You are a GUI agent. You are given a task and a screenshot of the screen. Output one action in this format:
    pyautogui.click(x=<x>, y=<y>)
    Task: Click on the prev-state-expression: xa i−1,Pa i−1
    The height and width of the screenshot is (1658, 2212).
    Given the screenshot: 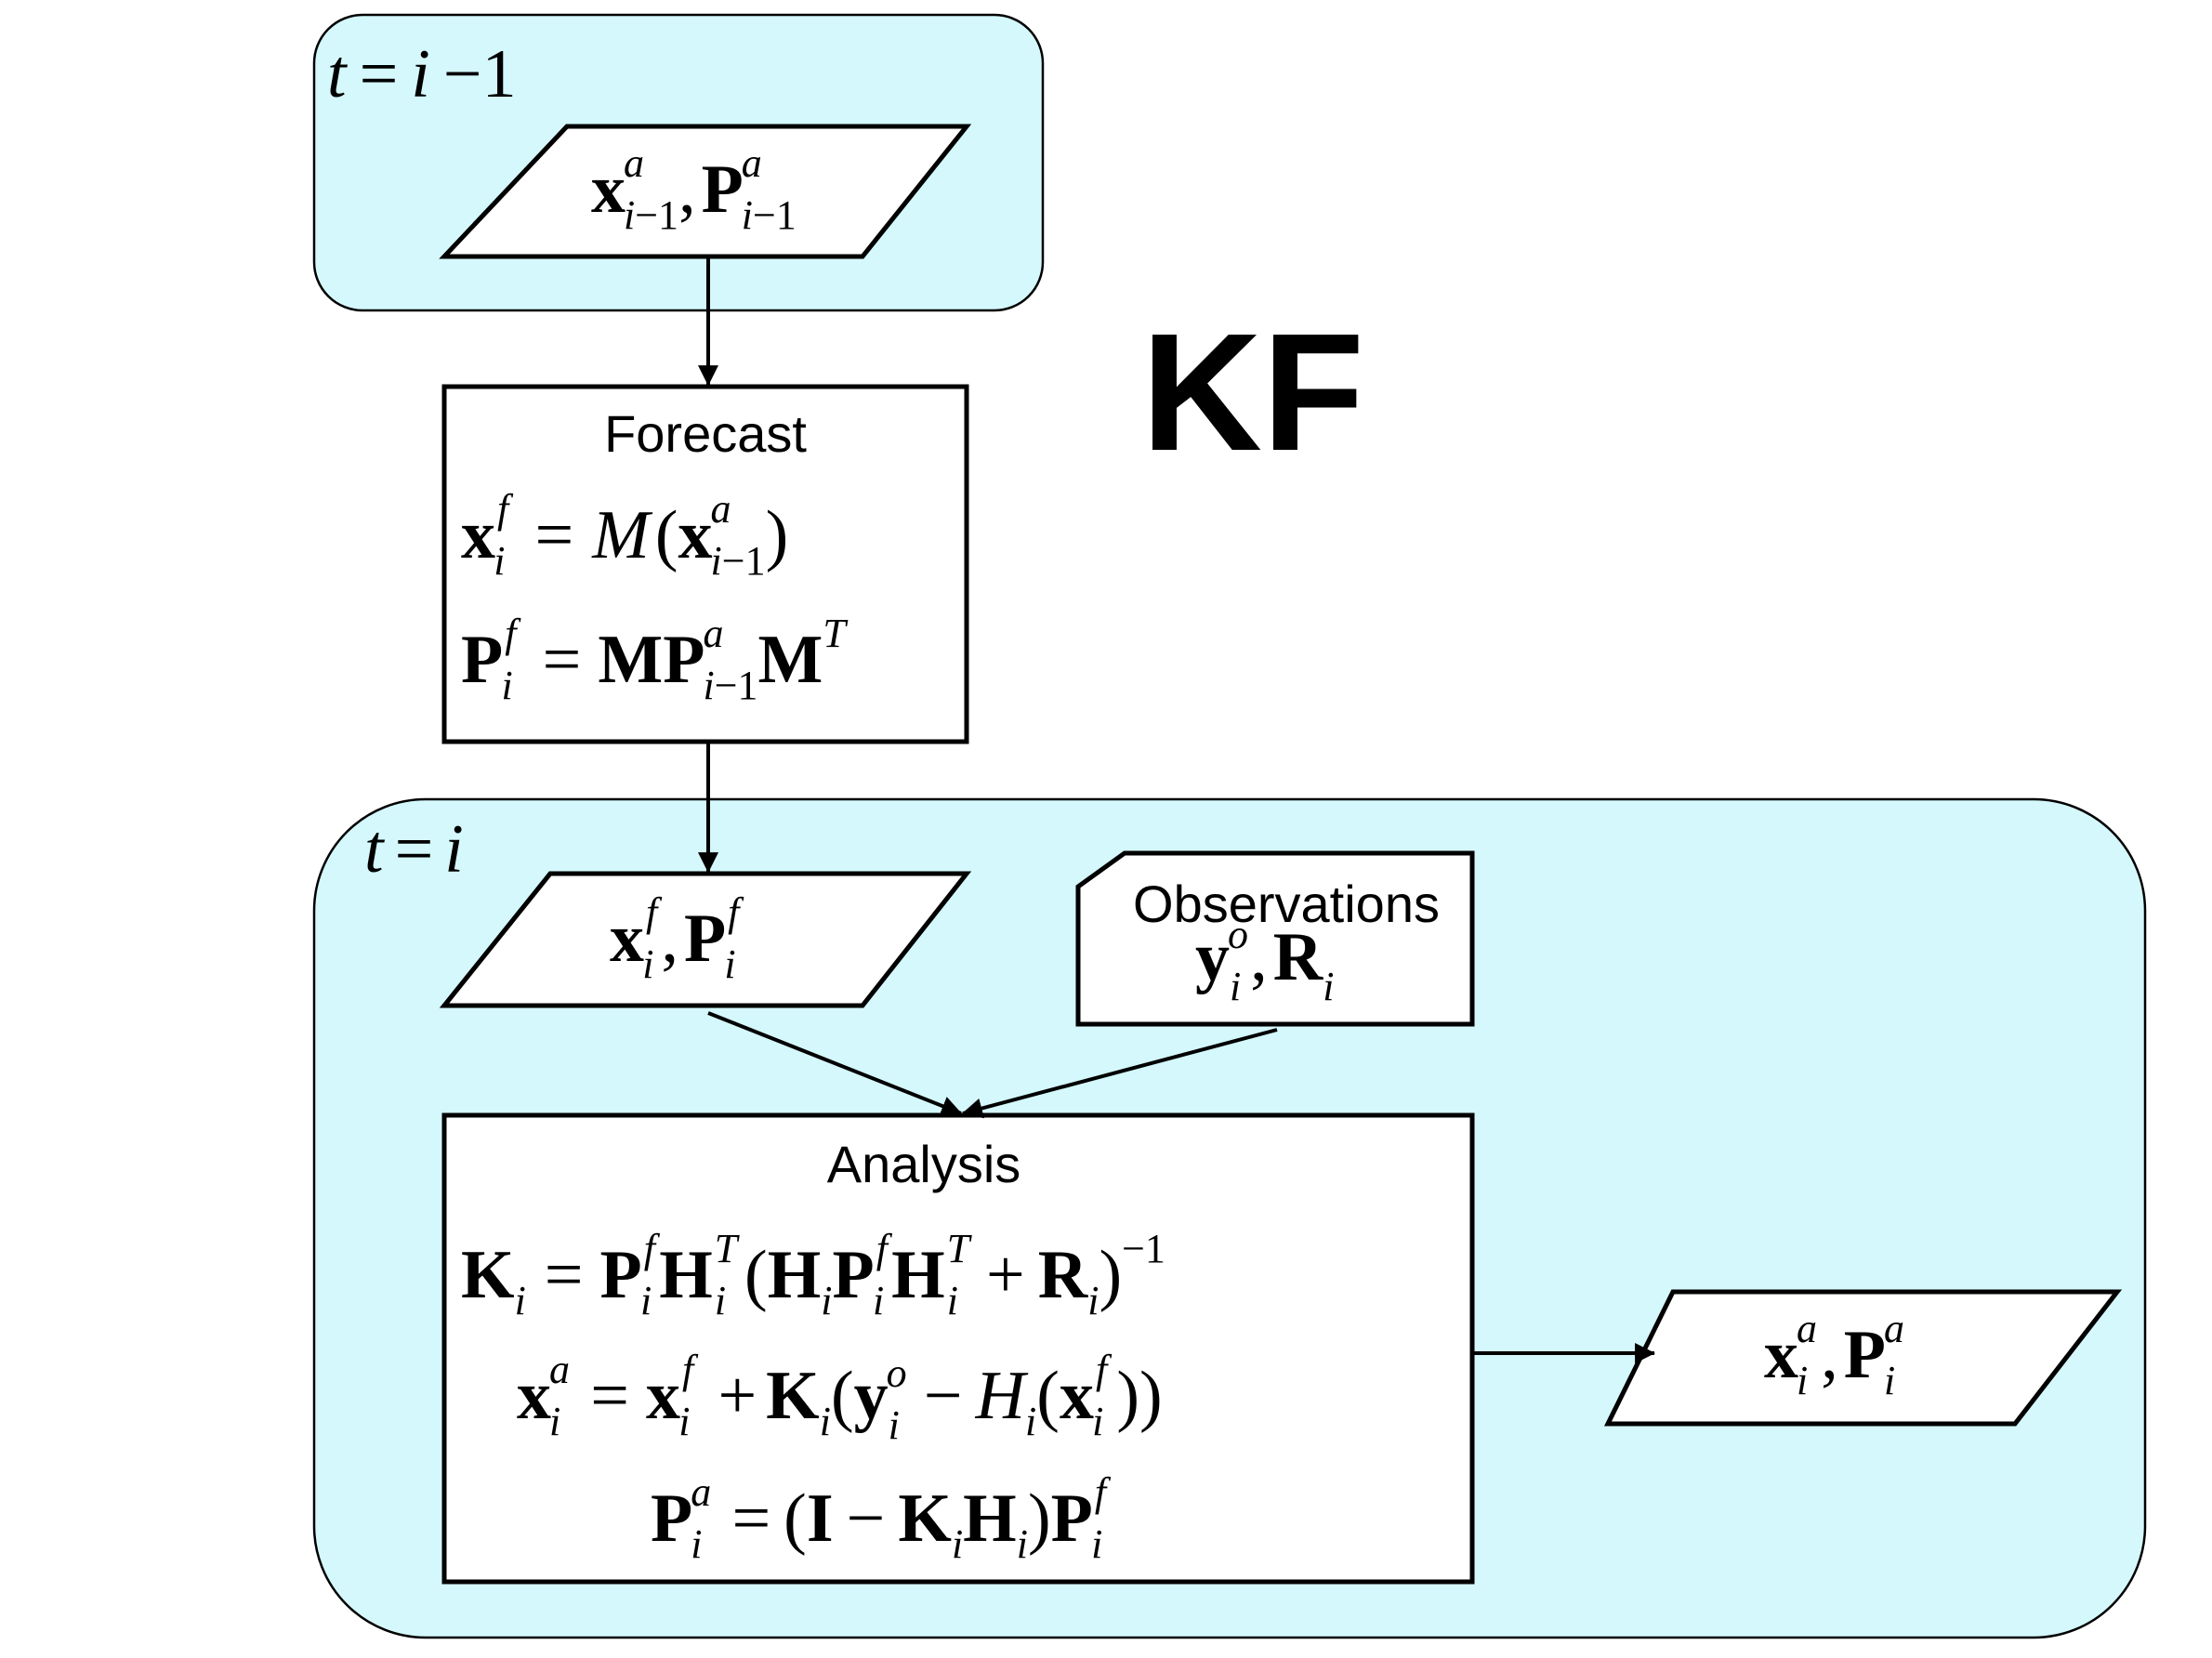 What is the action you would take?
    pyautogui.click(x=694, y=189)
    